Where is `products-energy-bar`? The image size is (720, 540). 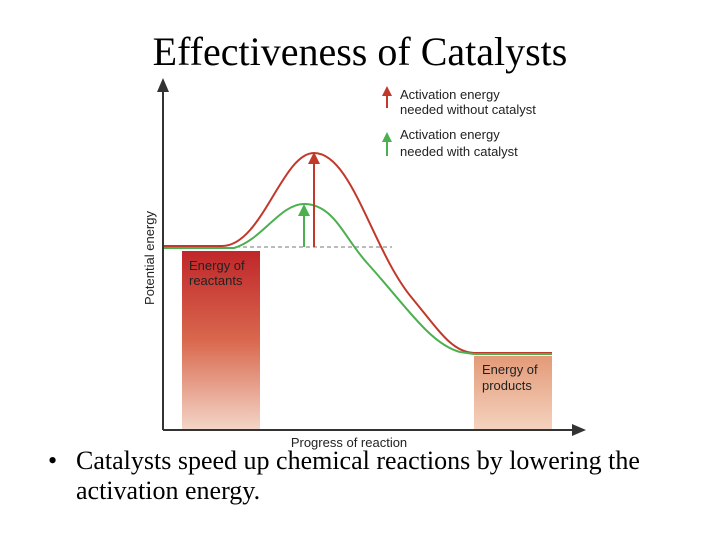 products-energy-bar is located at coordinates (513, 393).